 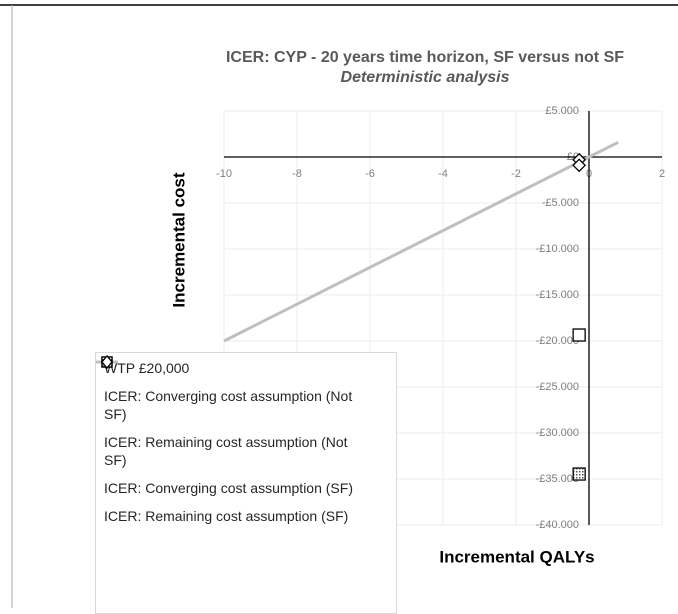 I want to click on legend-entry: ICER: Converging cost assumption (SF), so click(x=244, y=425).